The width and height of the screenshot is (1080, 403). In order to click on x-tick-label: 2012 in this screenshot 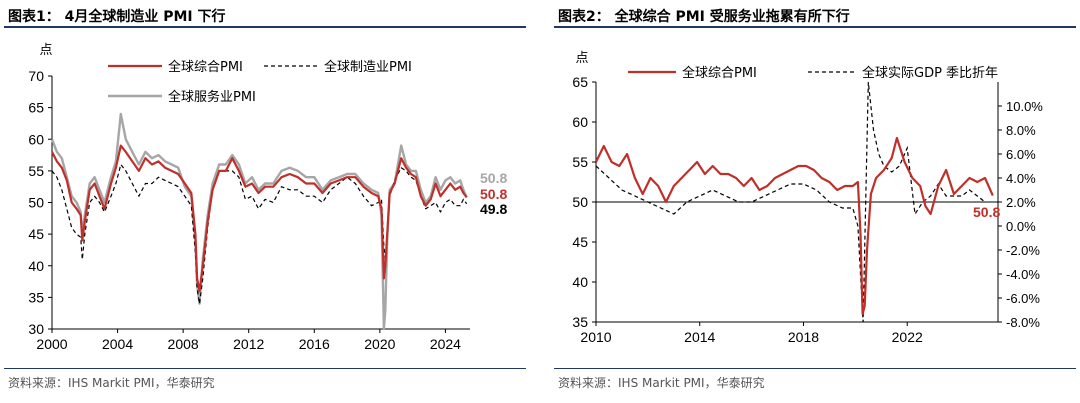, I will do `click(248, 344)`.